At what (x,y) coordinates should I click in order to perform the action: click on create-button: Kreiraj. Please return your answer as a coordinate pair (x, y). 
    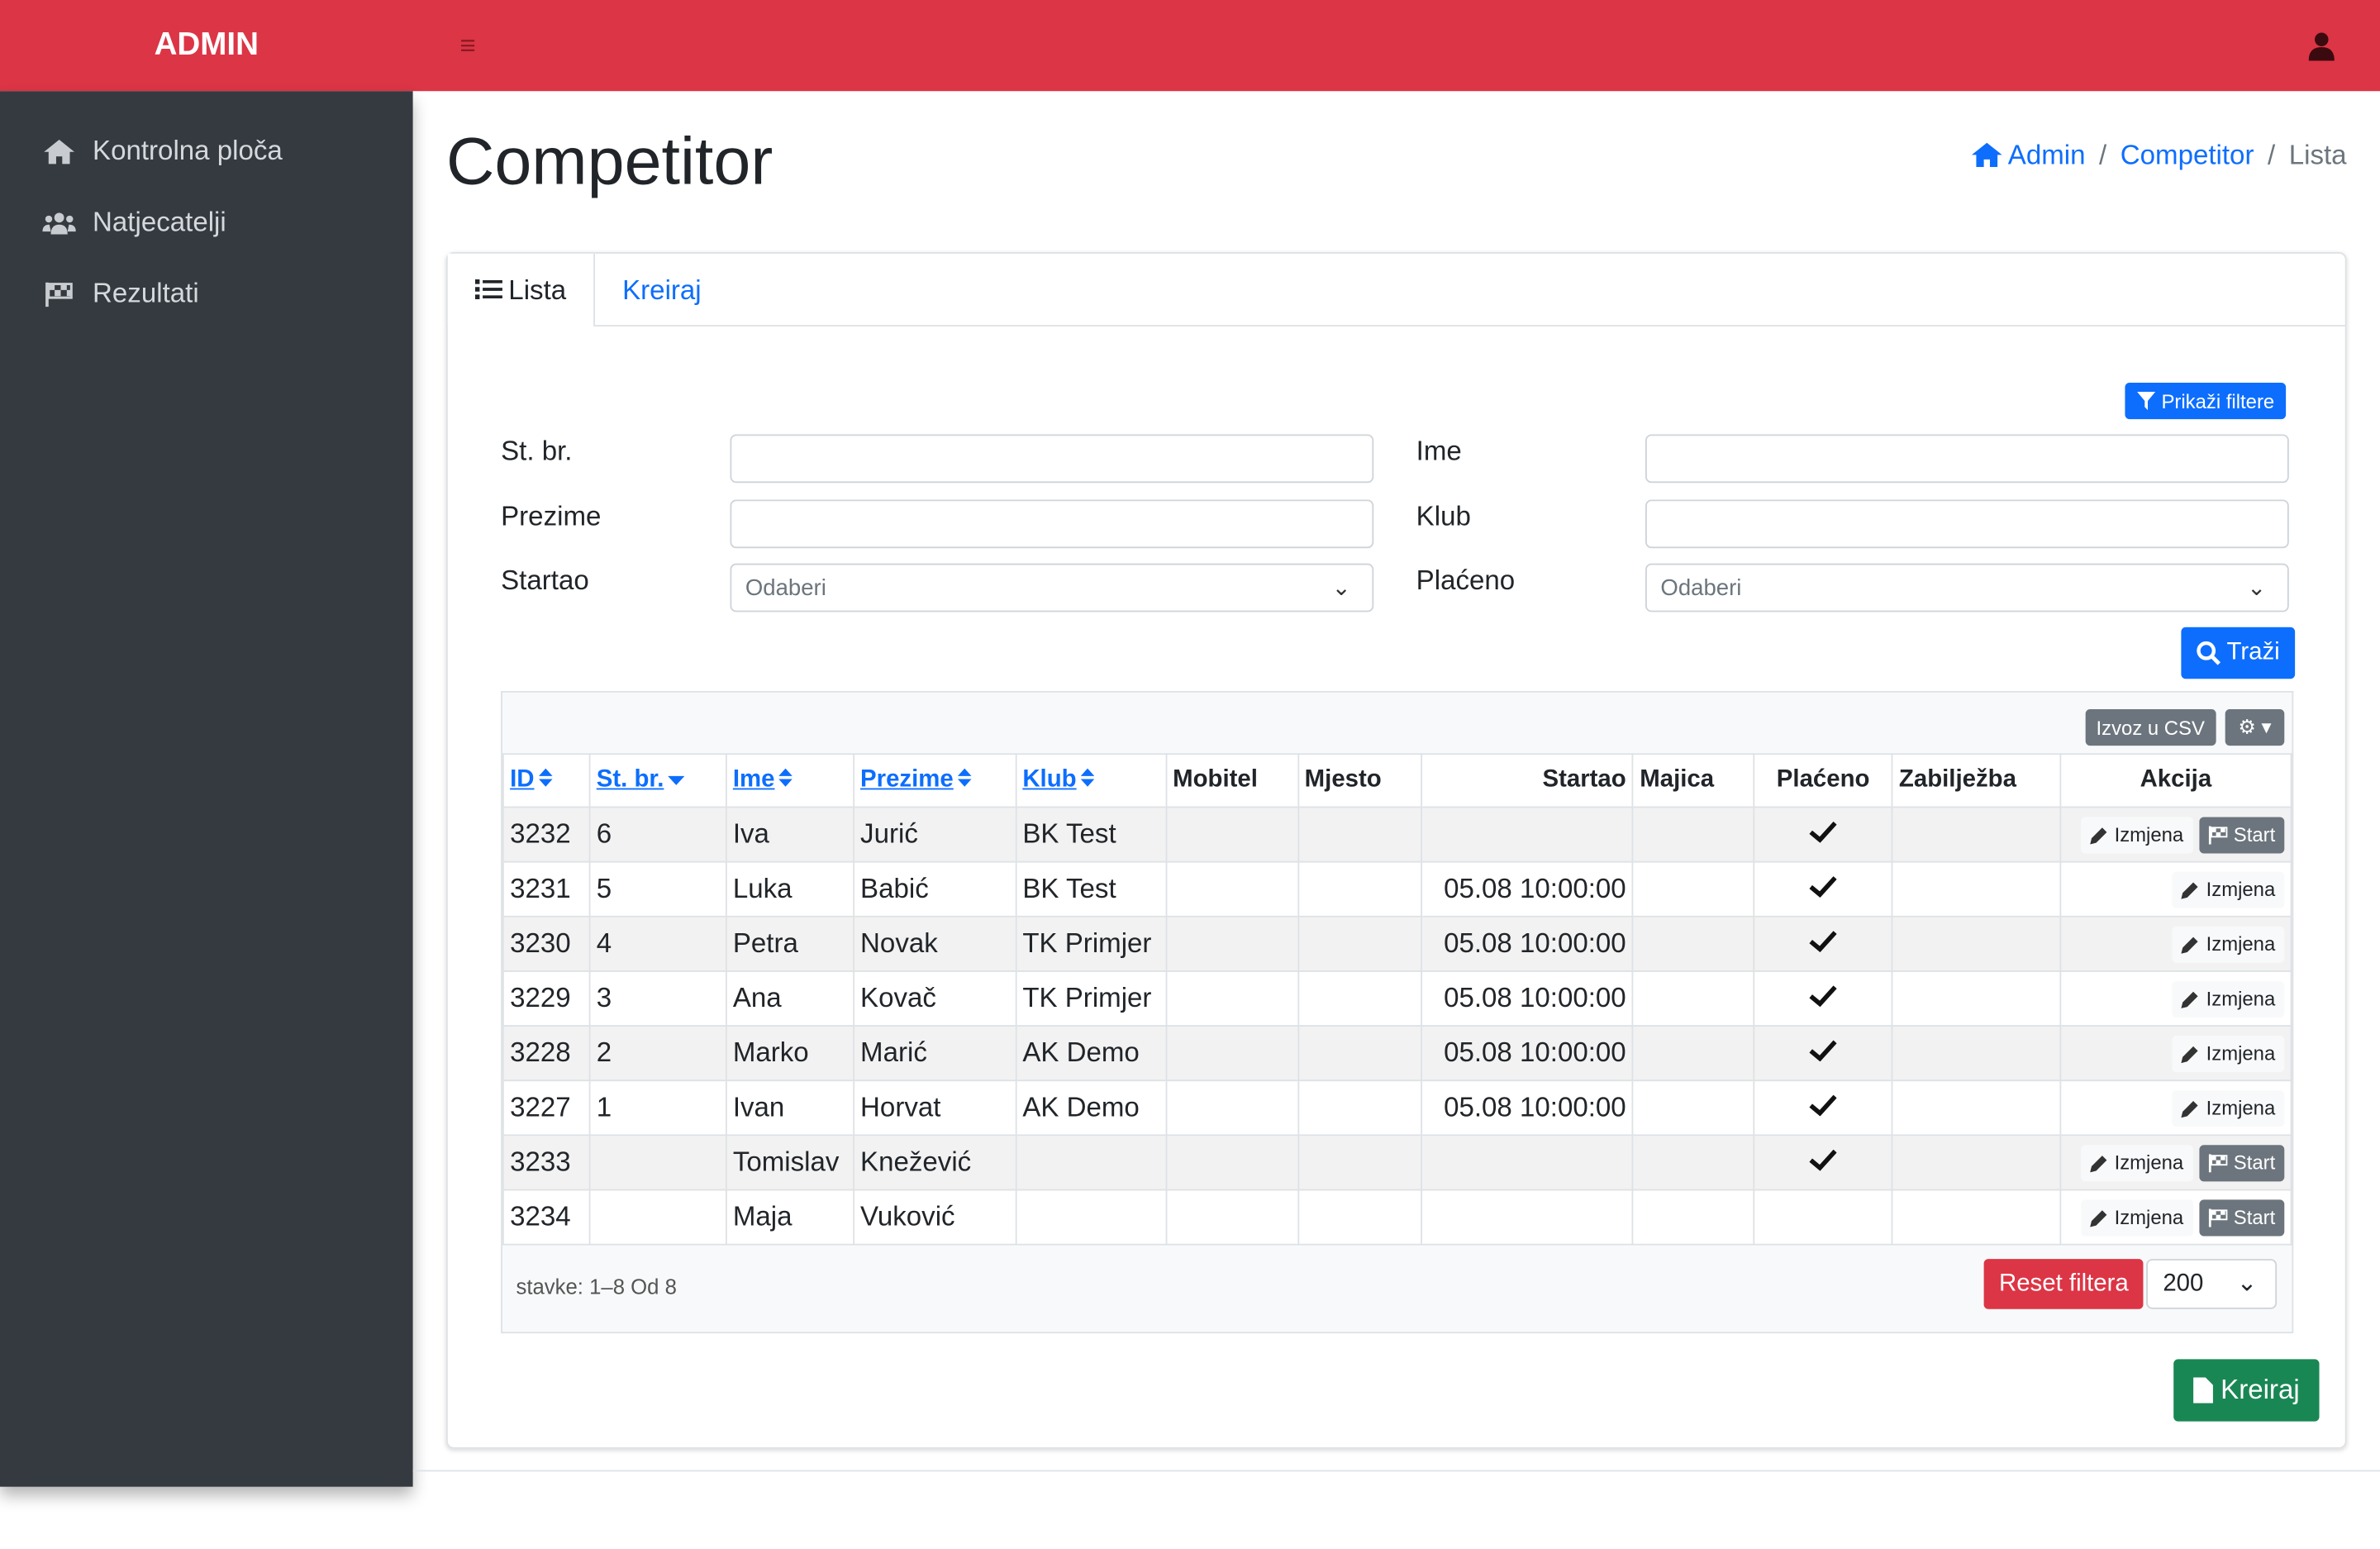
    Looking at the image, I should click on (2246, 1390).